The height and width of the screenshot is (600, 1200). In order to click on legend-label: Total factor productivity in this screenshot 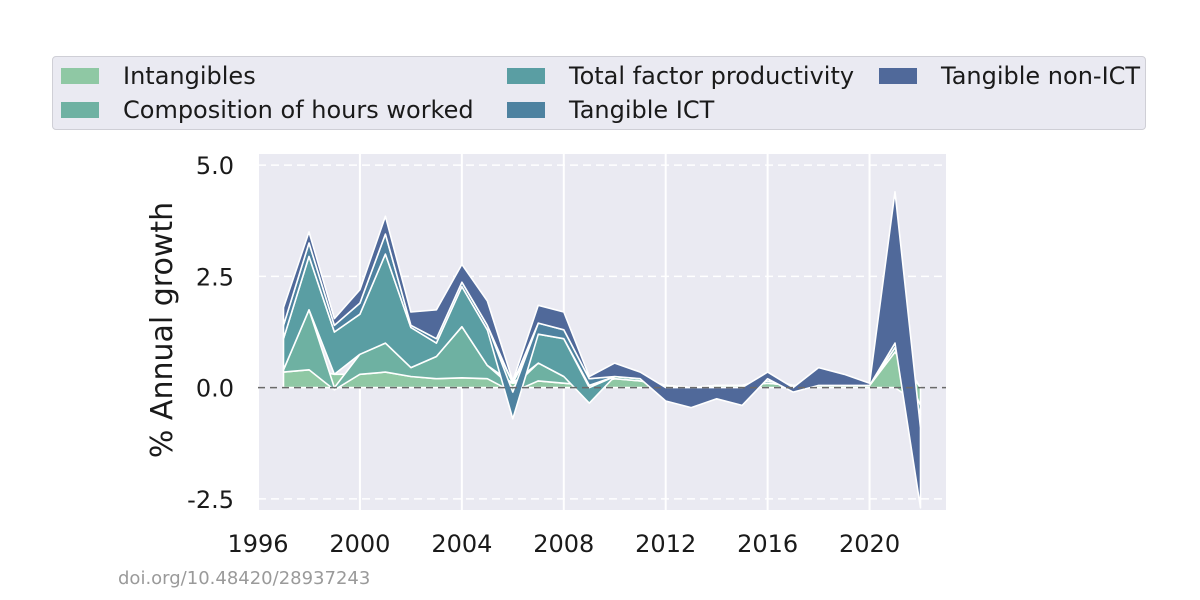, I will do `click(712, 76)`.